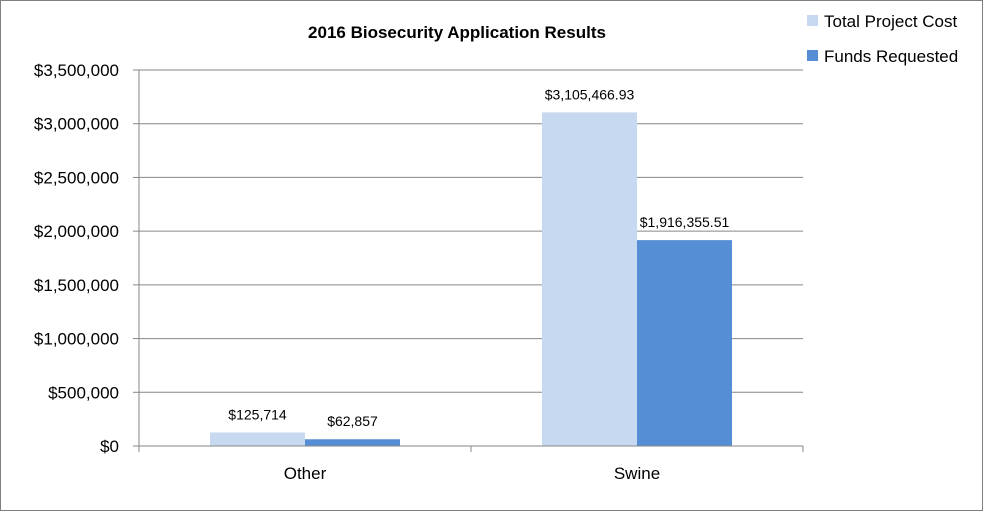  What do you see at coordinates (882, 39) in the screenshot?
I see `legend: Total Project Cost Funds Requested` at bounding box center [882, 39].